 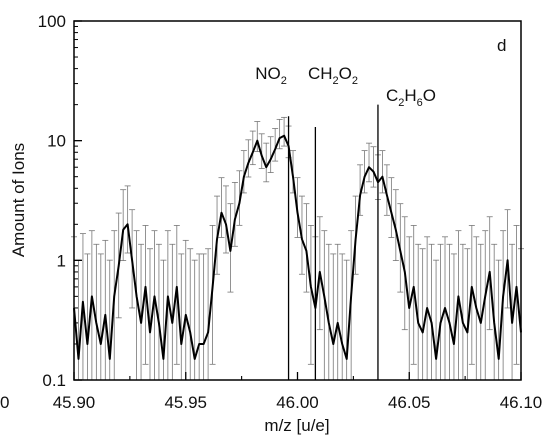 What do you see at coordinates (501, 45) in the screenshot?
I see `panel-label: d` at bounding box center [501, 45].